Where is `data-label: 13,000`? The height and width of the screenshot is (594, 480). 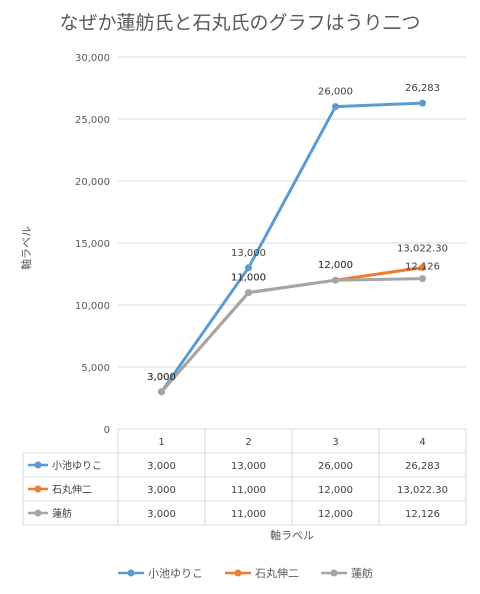
data-label: 13,000 is located at coordinates (248, 253).